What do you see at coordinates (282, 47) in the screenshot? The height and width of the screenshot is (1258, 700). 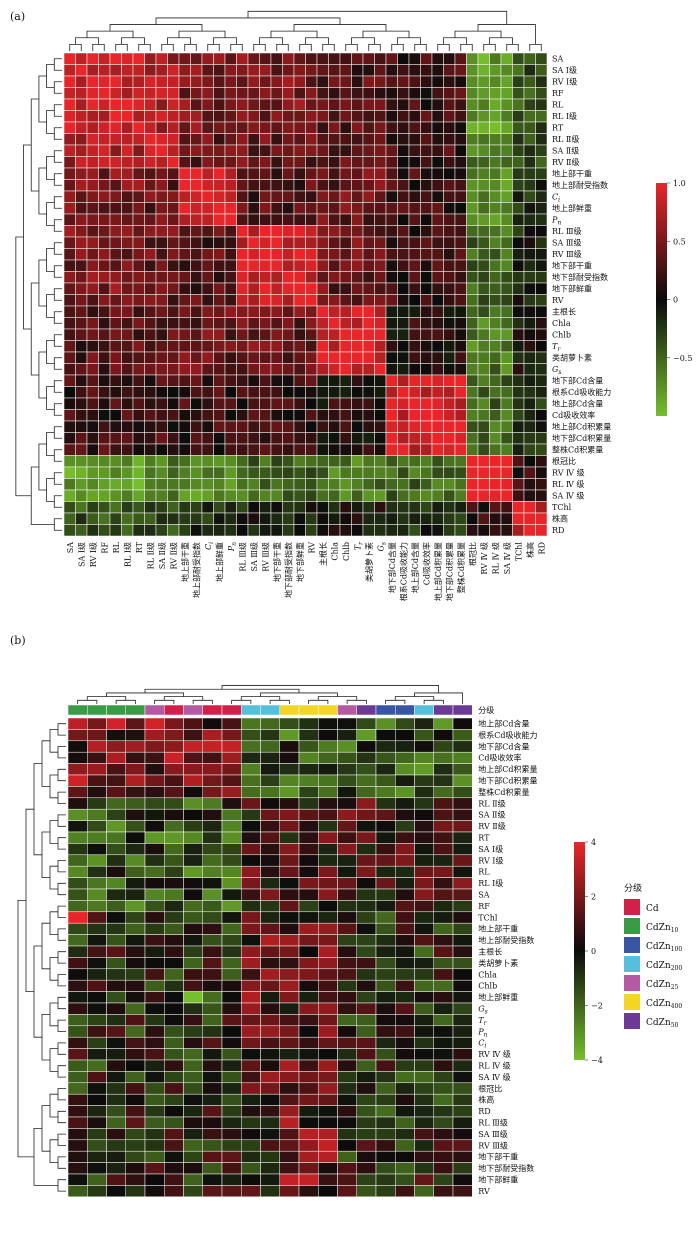 I see `column-dendrogram` at bounding box center [282, 47].